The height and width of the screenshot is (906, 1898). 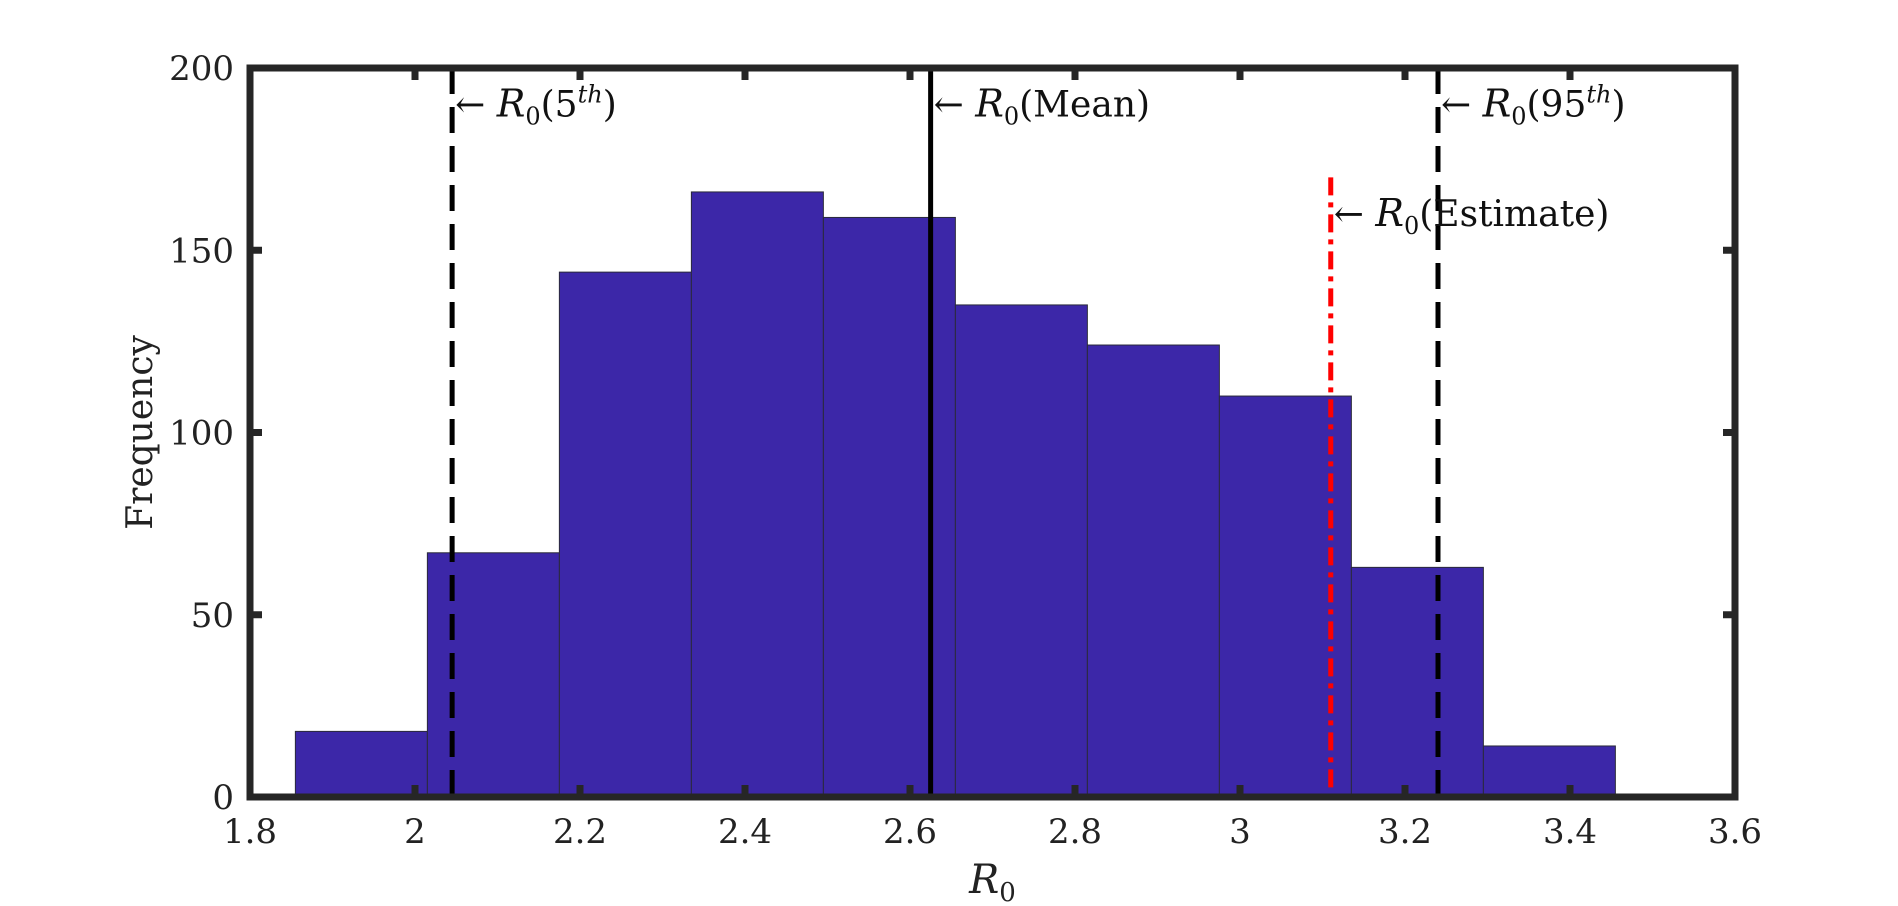 I want to click on ref-label-p5: ← R0(5th), so click(x=536, y=105).